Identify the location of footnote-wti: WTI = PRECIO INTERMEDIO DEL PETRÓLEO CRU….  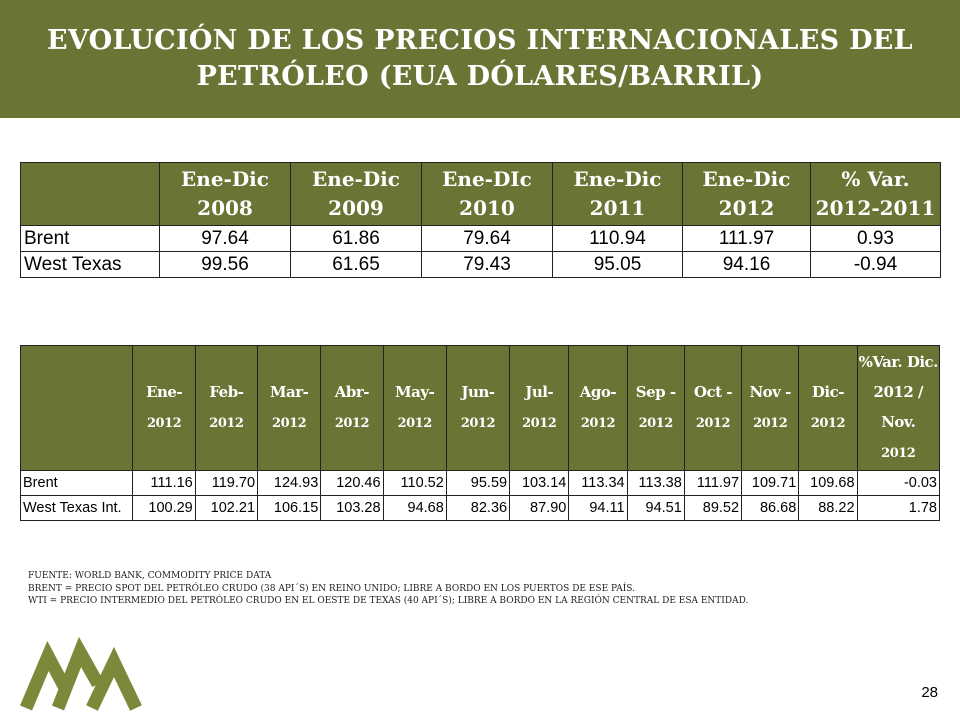
(388, 601).